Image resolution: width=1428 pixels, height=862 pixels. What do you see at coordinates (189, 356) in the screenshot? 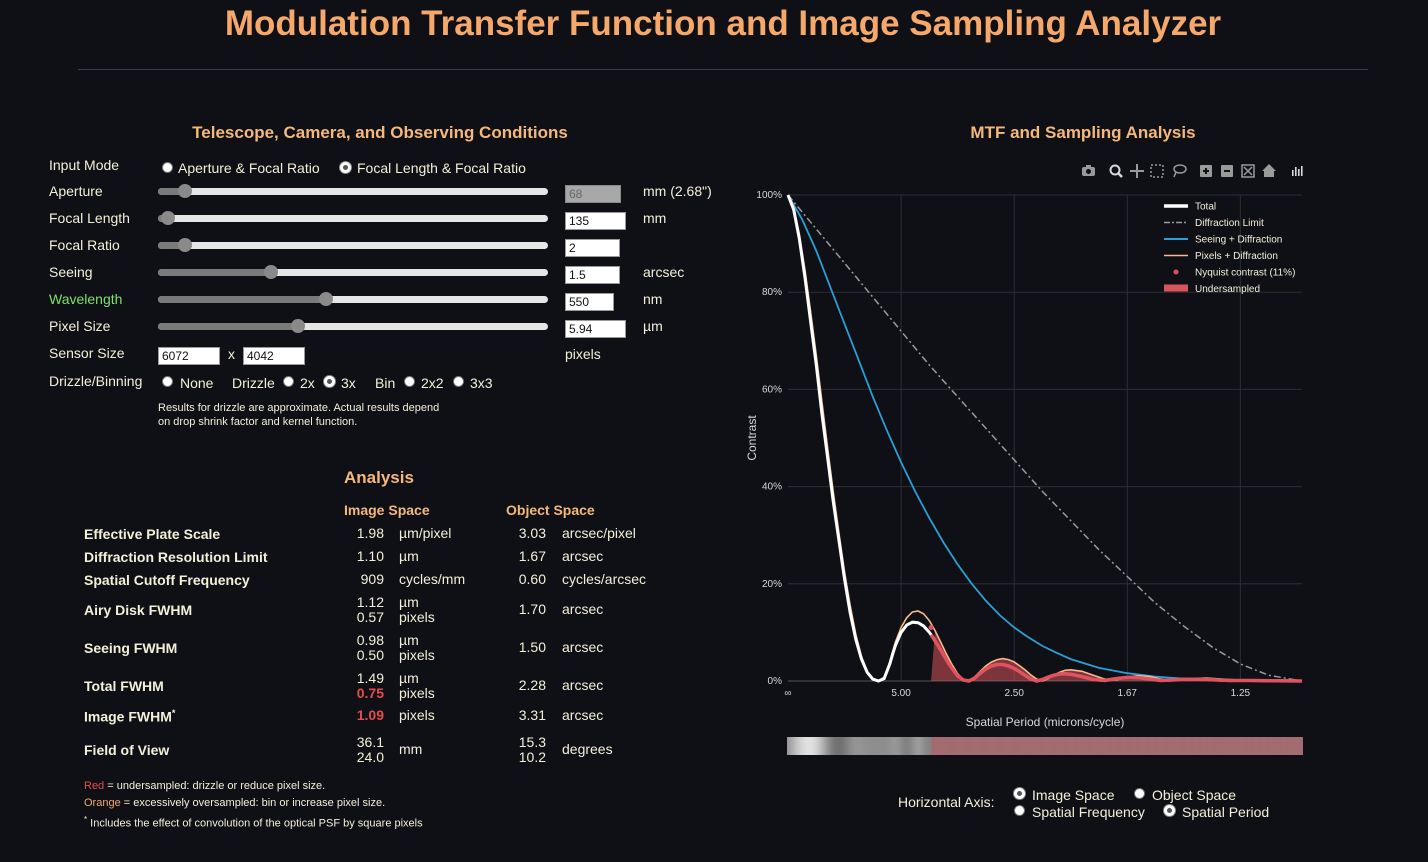
I see `sensor-width-input: 6072` at bounding box center [189, 356].